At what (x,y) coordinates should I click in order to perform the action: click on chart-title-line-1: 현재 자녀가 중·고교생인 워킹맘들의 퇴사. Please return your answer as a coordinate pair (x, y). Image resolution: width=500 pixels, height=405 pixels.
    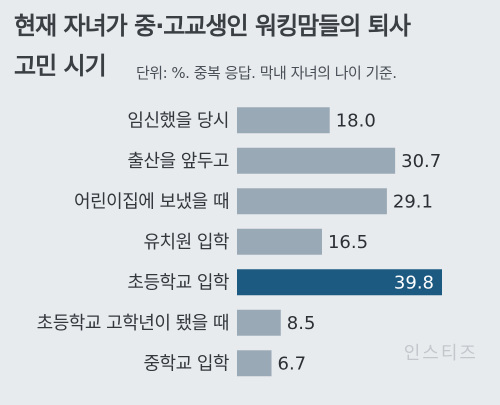
    Looking at the image, I should click on (212, 26).